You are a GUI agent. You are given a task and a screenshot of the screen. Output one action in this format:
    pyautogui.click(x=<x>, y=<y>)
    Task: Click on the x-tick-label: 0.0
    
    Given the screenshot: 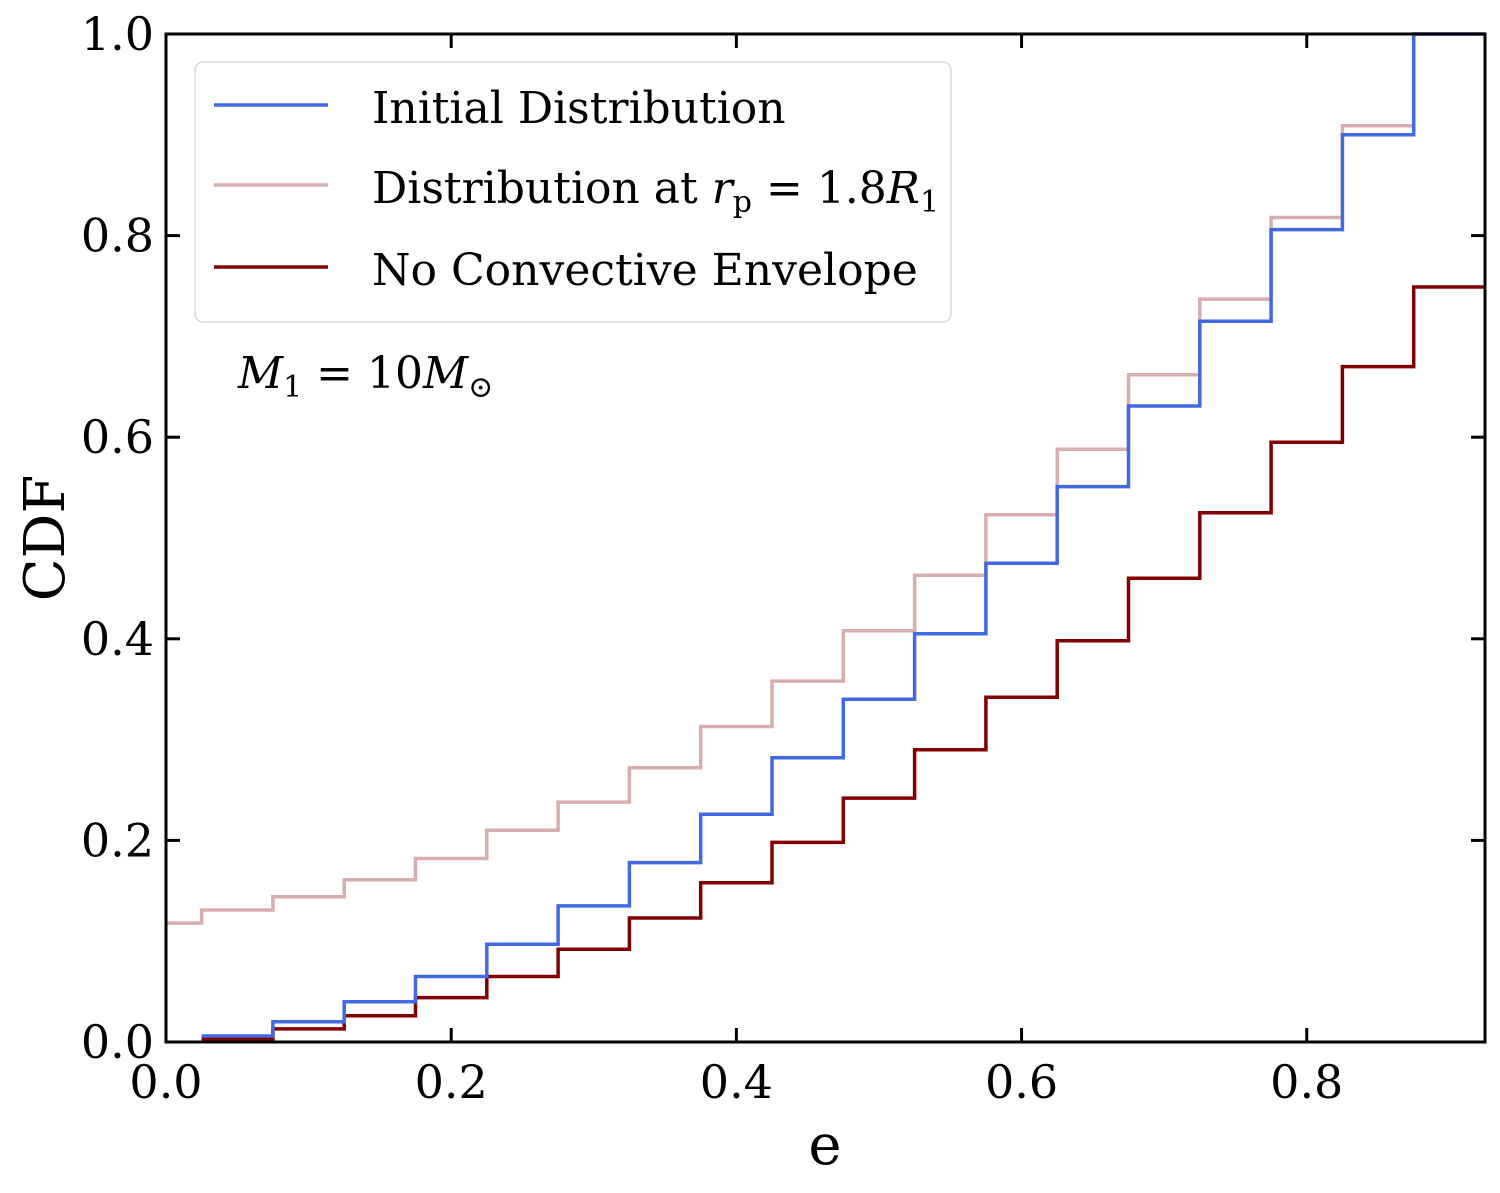 What is the action you would take?
    pyautogui.click(x=165, y=1082)
    